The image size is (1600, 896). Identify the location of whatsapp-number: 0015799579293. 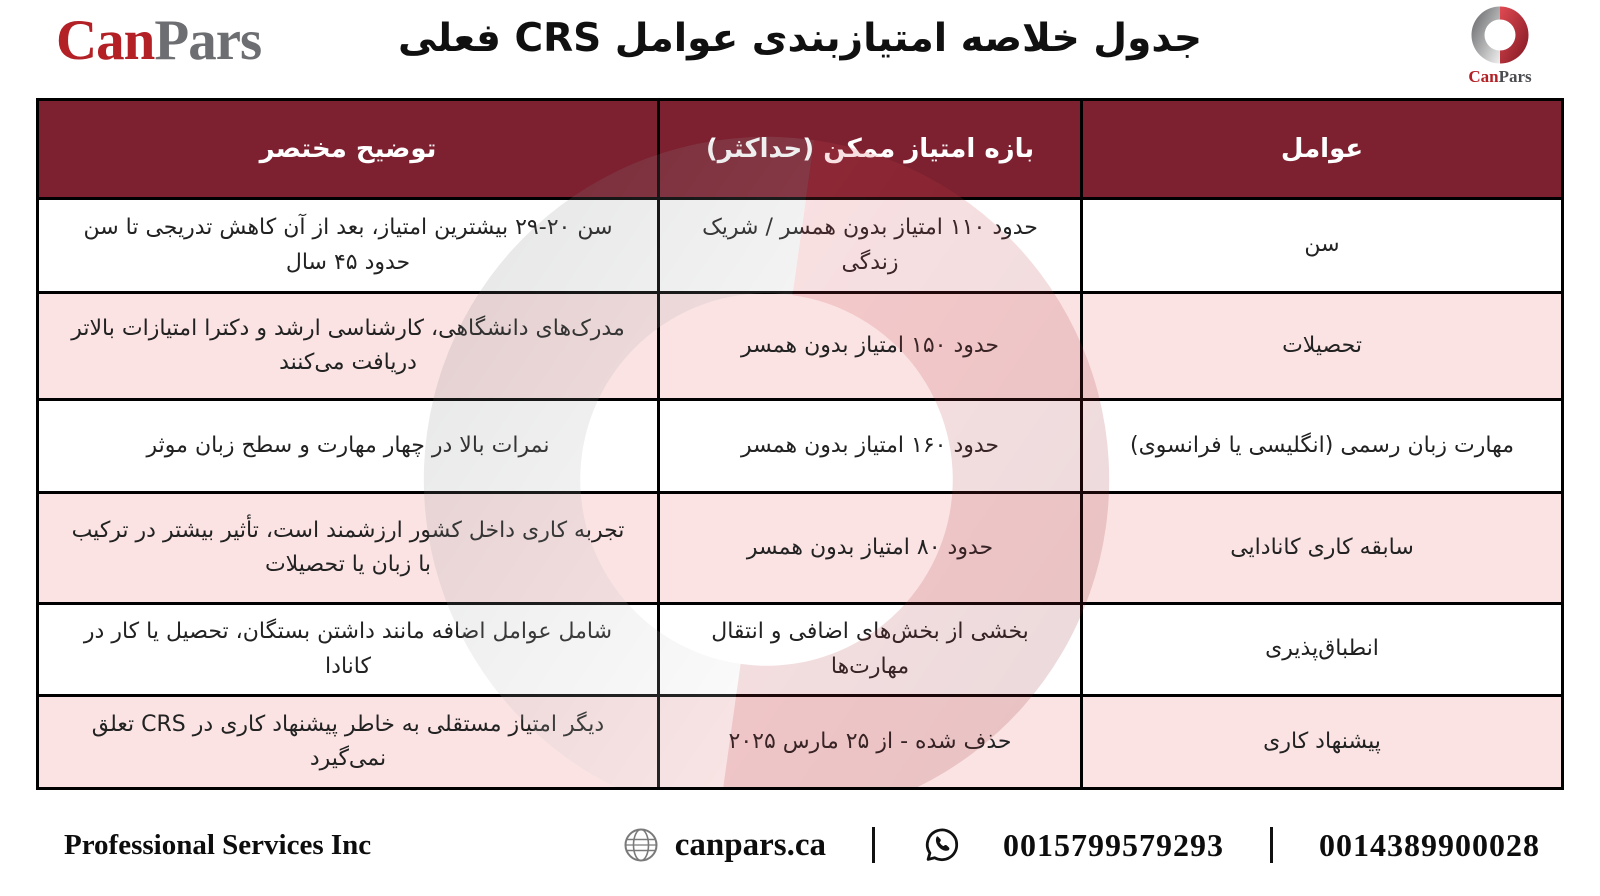
(1113, 844).